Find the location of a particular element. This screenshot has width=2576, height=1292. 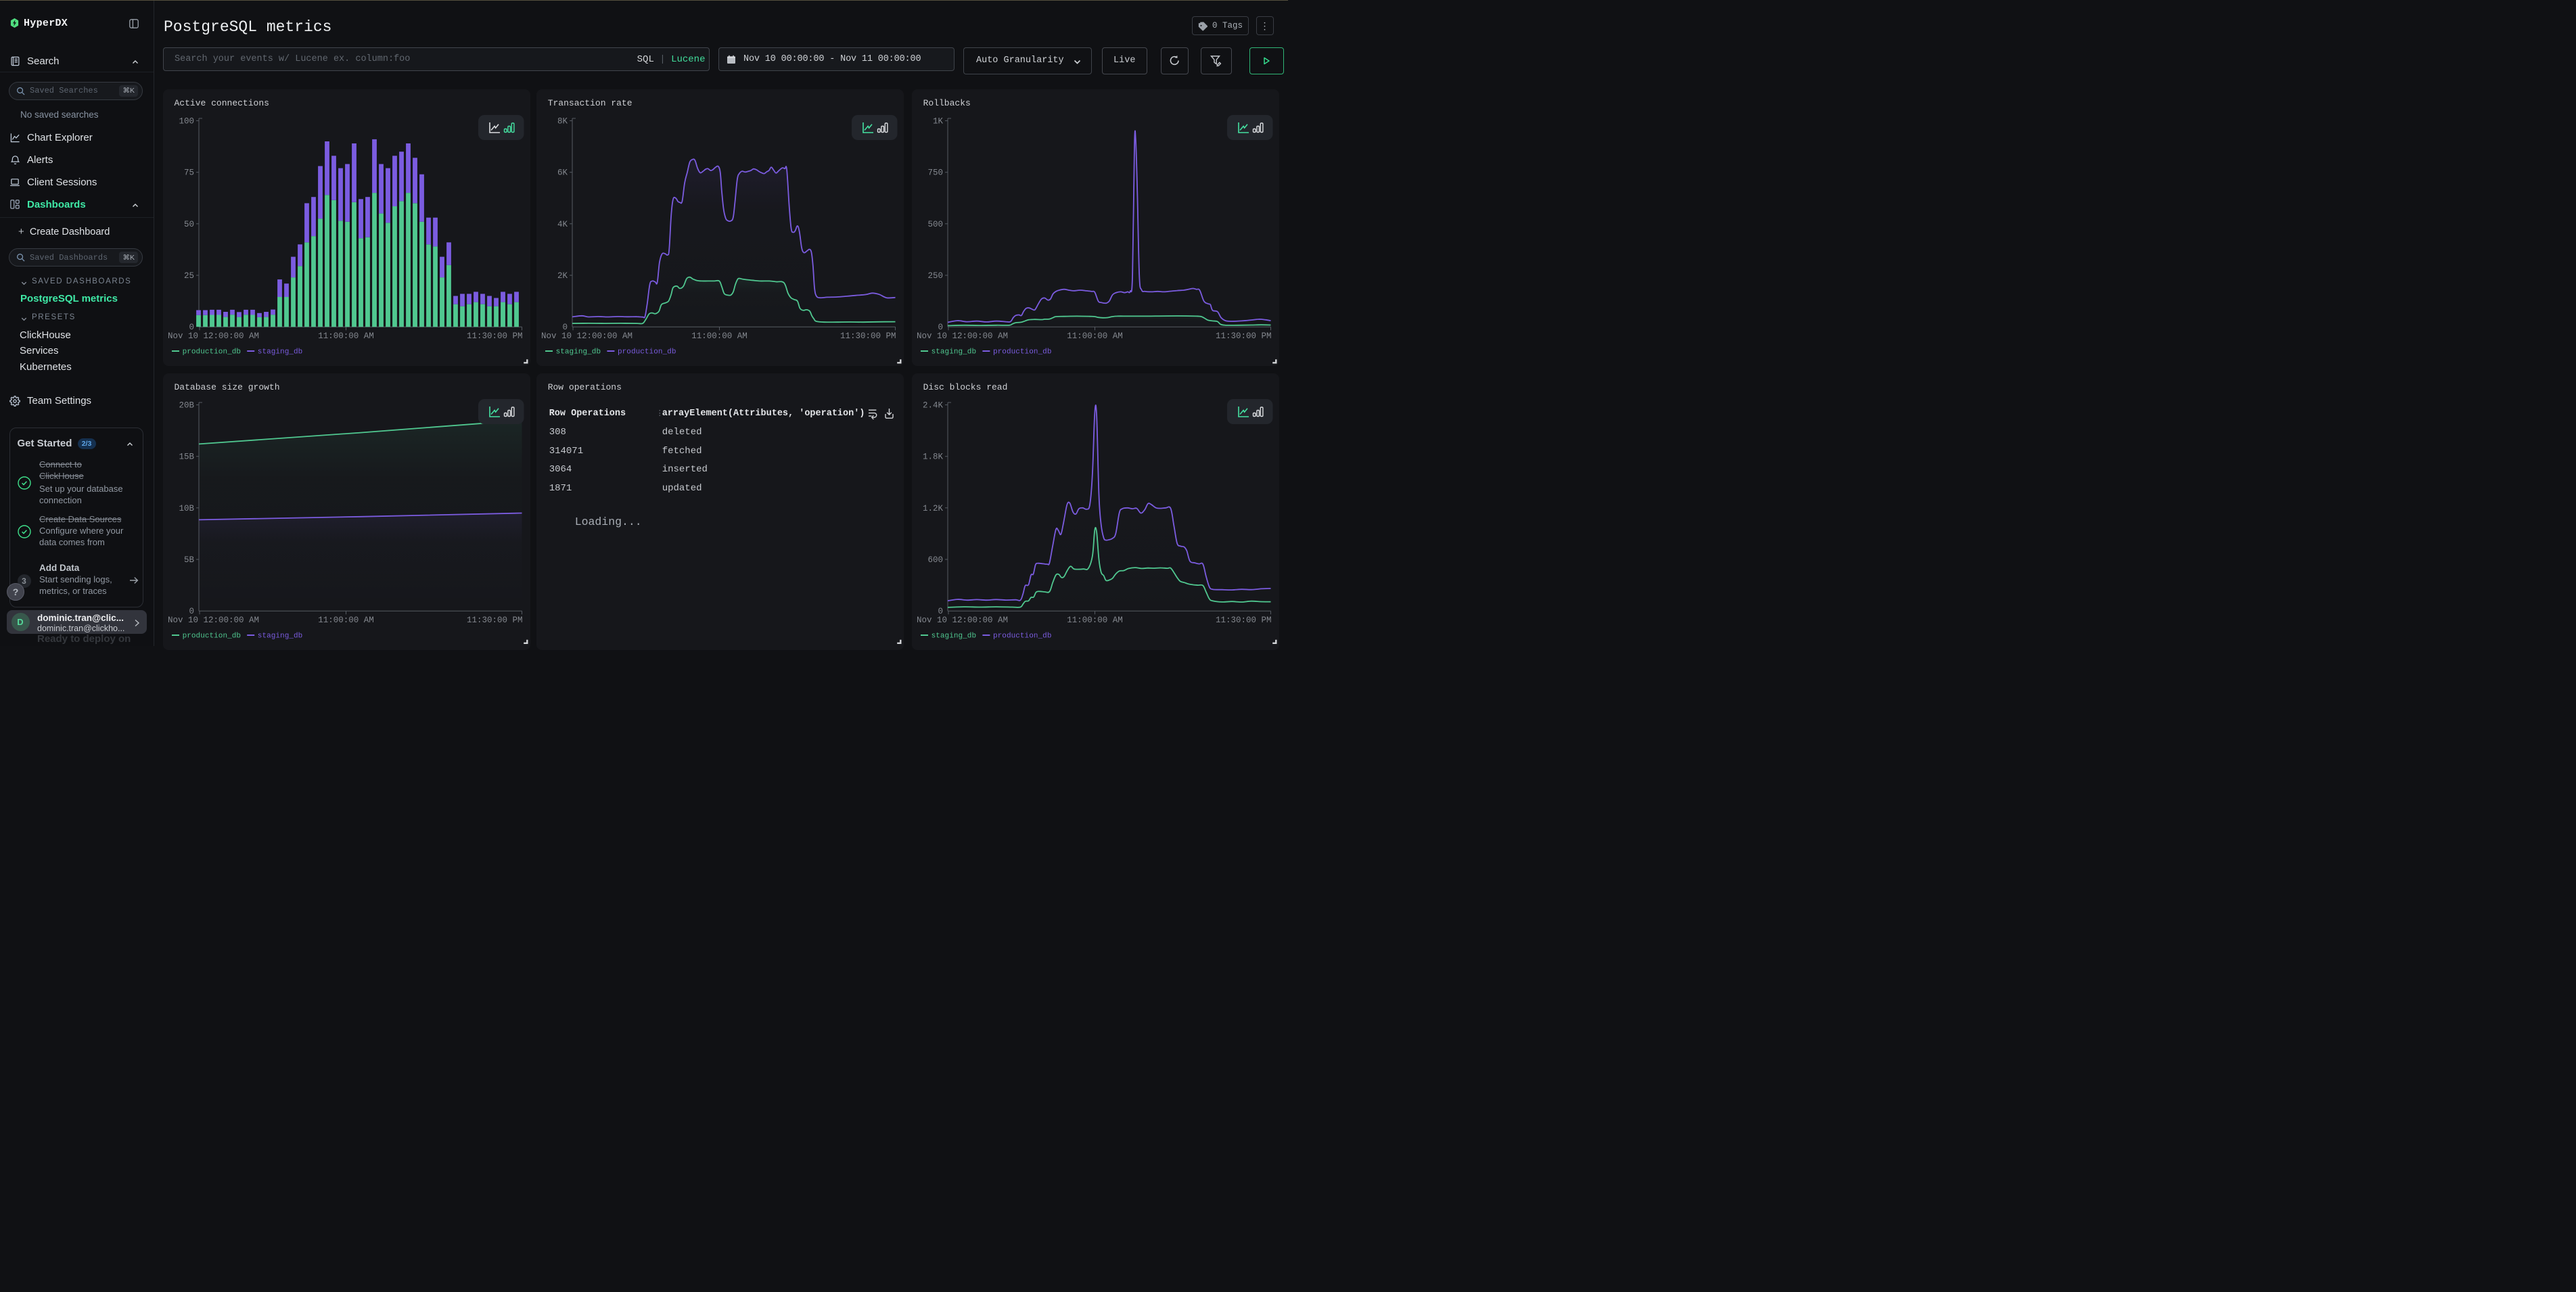

svg-text: 2.4K is located at coordinates (933, 406).